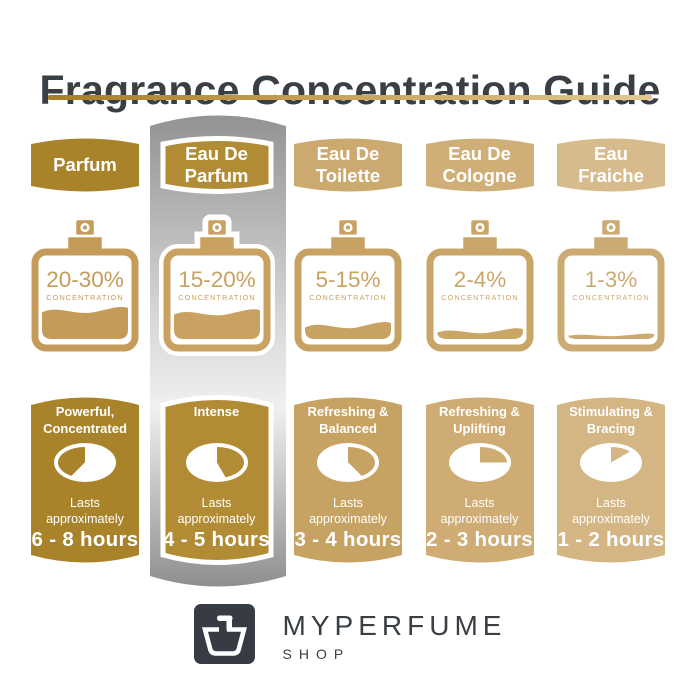 The image size is (700, 700). I want to click on perfume-bottle-graphic: 15-20% CONCENTRATION, so click(216, 285).